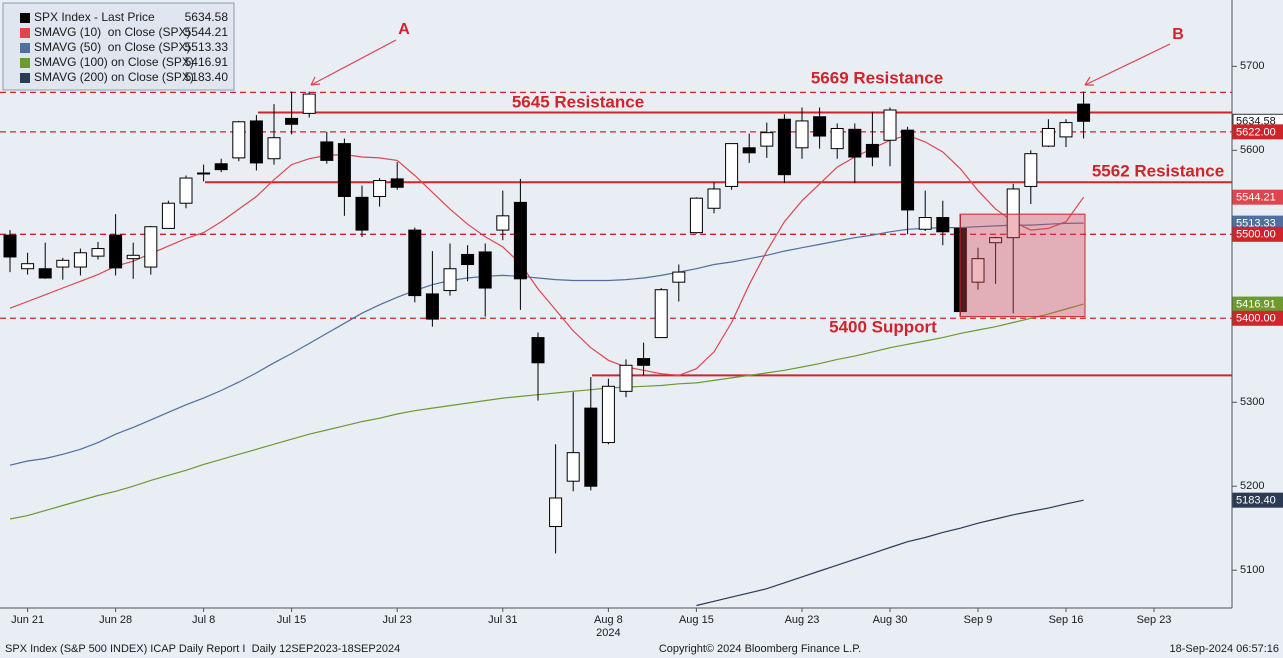 The image size is (1283, 658). I want to click on price-tag-label: 5400.00, so click(1256, 319).